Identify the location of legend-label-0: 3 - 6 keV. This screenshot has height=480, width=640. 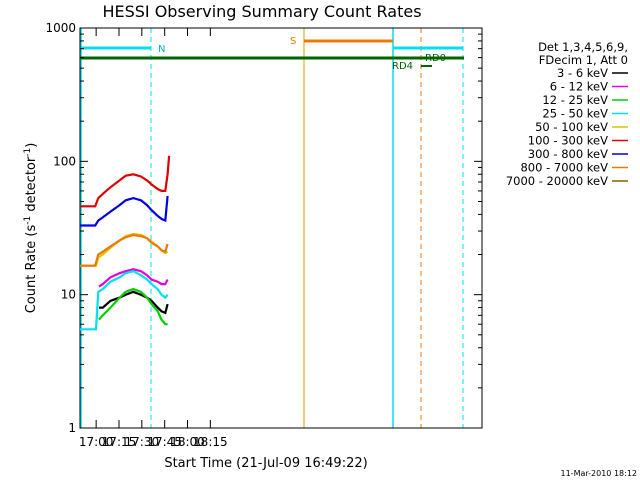
(582, 73).